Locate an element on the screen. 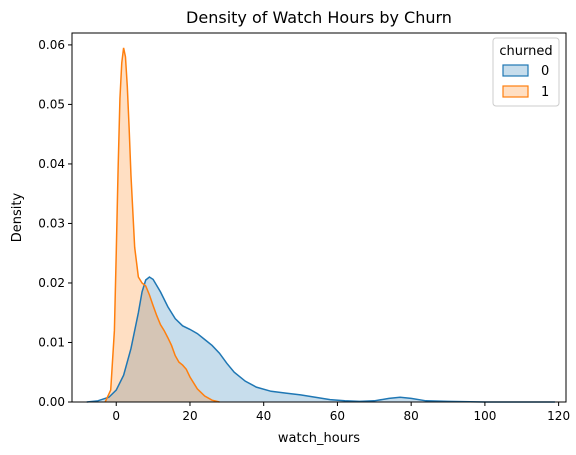 Image resolution: width=576 pixels, height=455 pixels. y-axis-label: Density is located at coordinates (17, 217).